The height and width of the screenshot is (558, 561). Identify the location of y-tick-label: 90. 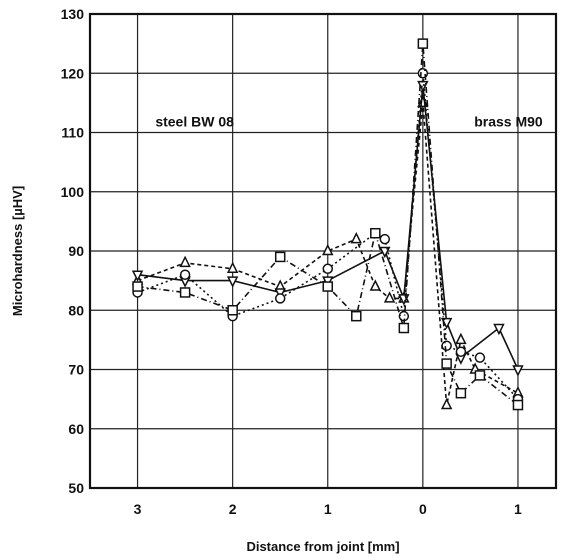
(76, 251).